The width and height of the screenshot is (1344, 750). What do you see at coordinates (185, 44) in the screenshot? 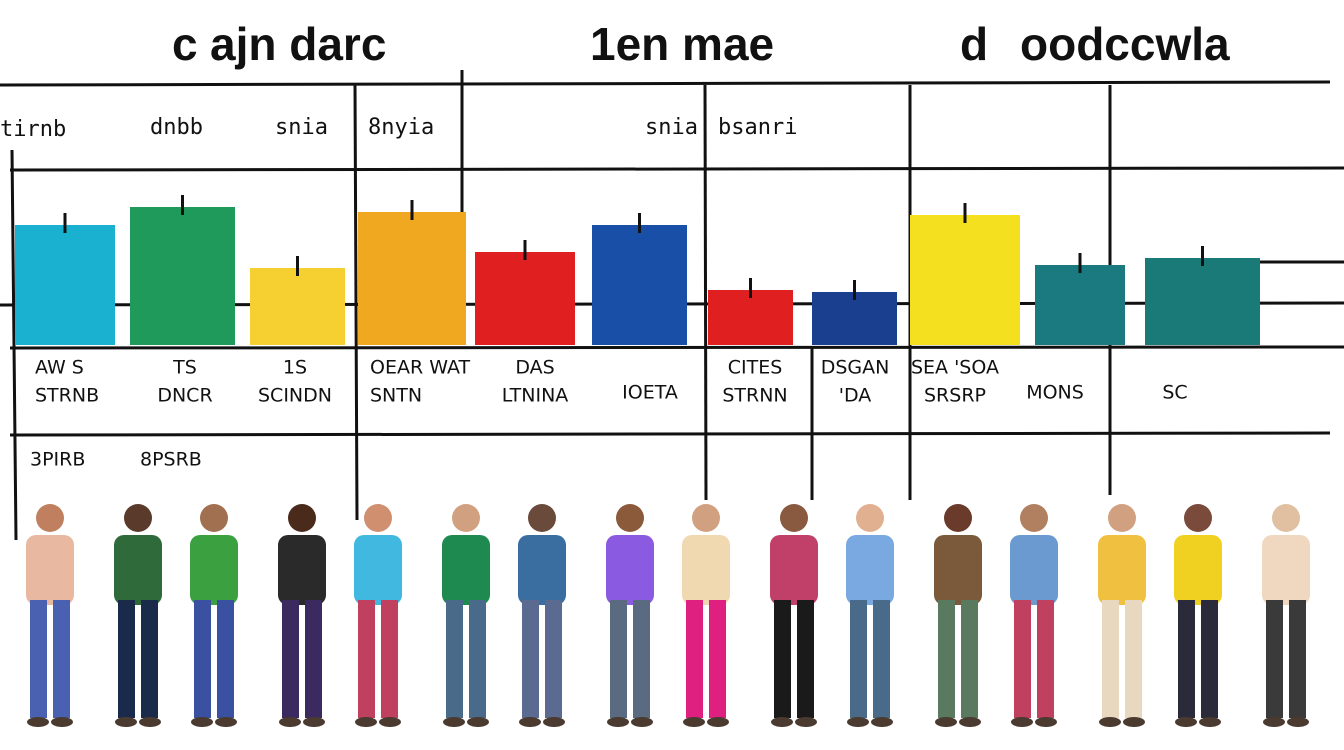
I see `title-part: c` at bounding box center [185, 44].